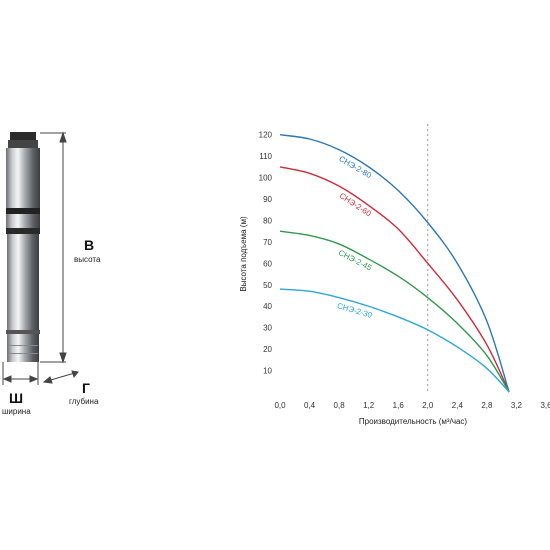 The image size is (550, 550). I want to click on height-word: высота, so click(87, 259).